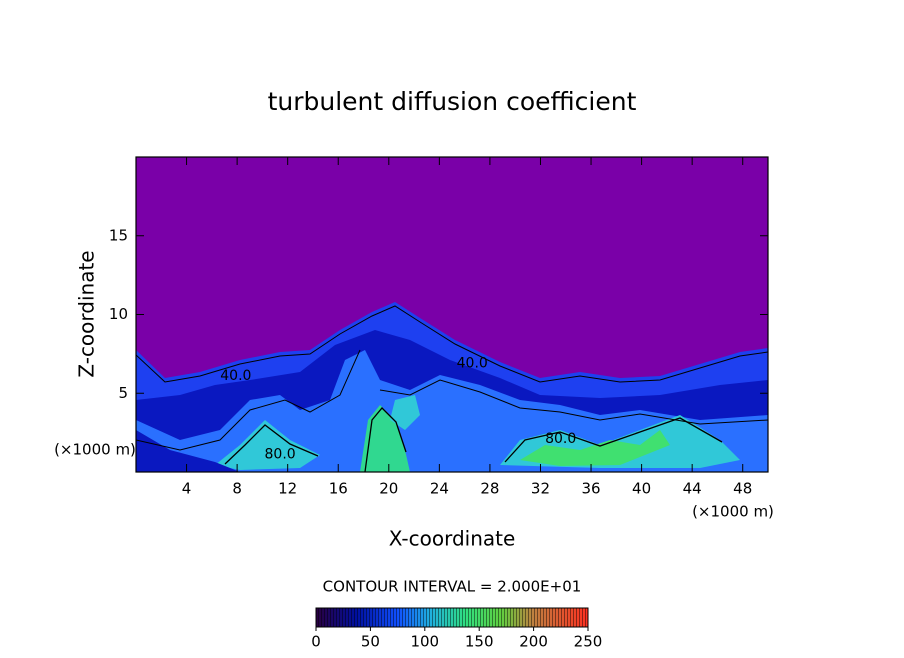  What do you see at coordinates (123, 393) in the screenshot?
I see `y-tick-label: 5` at bounding box center [123, 393].